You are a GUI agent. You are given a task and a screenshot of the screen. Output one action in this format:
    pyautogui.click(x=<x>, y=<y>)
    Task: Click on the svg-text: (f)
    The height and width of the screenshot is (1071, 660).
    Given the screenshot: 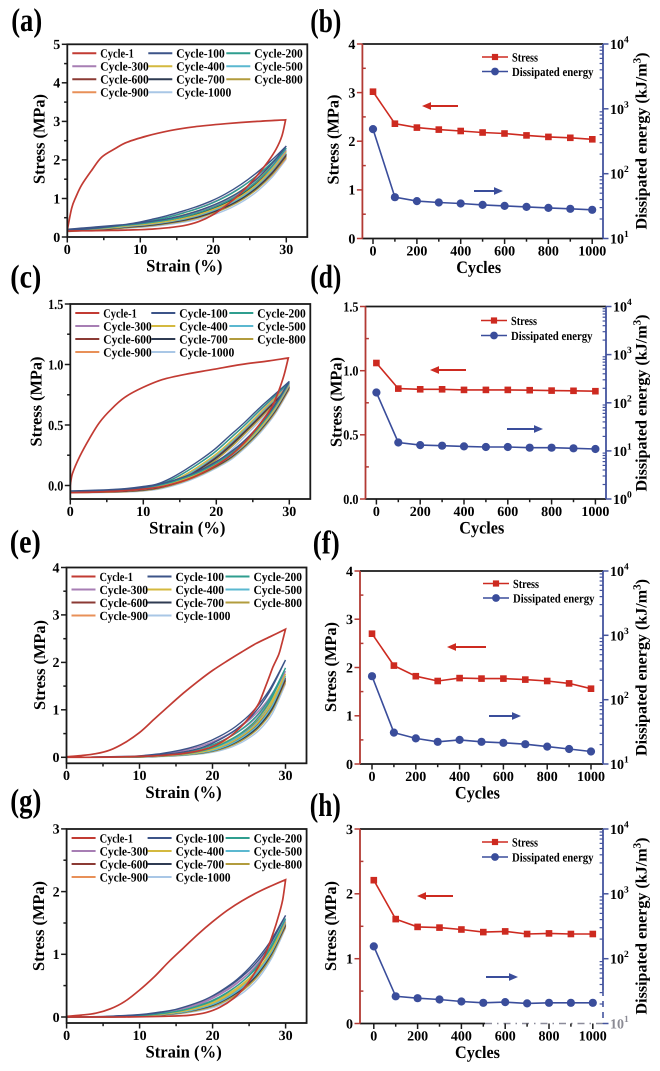 What is the action you would take?
    pyautogui.click(x=326, y=544)
    